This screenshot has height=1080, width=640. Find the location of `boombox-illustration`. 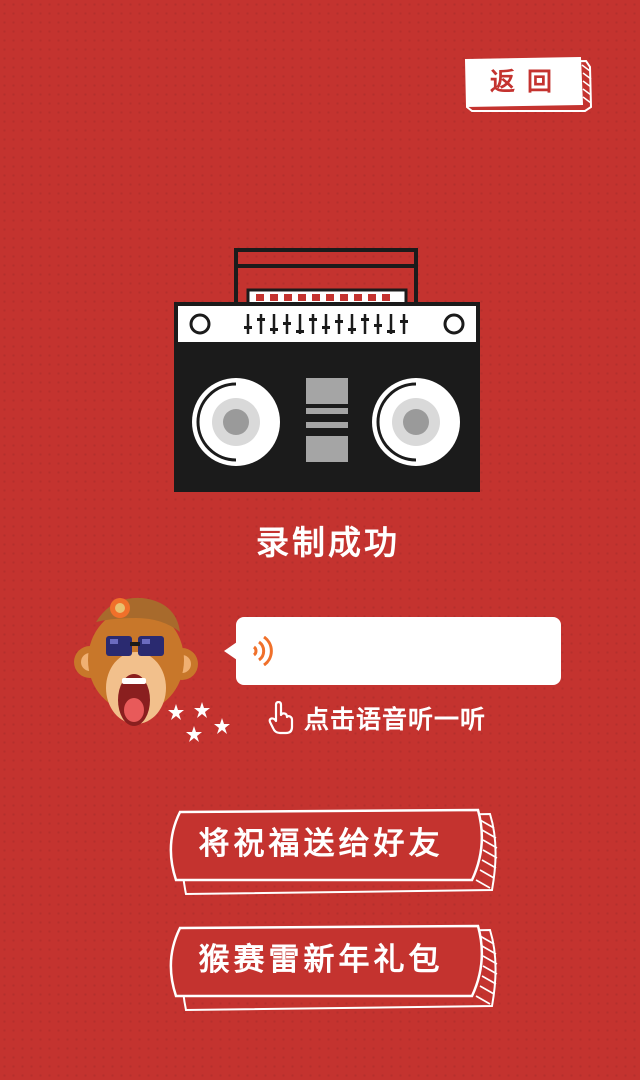

boombox-illustration is located at coordinates (327, 370).